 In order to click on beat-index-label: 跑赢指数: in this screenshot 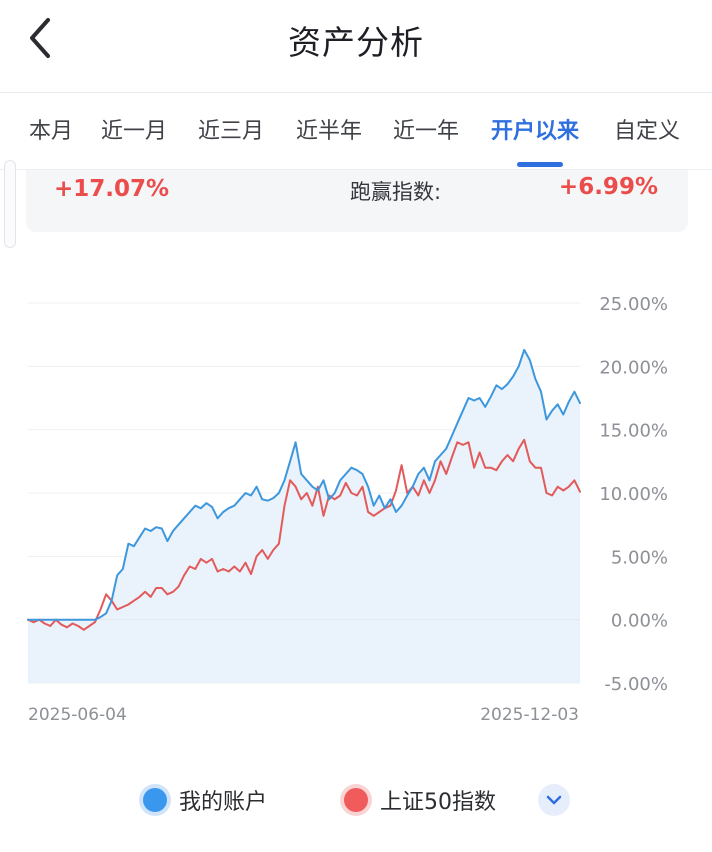, I will do `click(396, 192)`.